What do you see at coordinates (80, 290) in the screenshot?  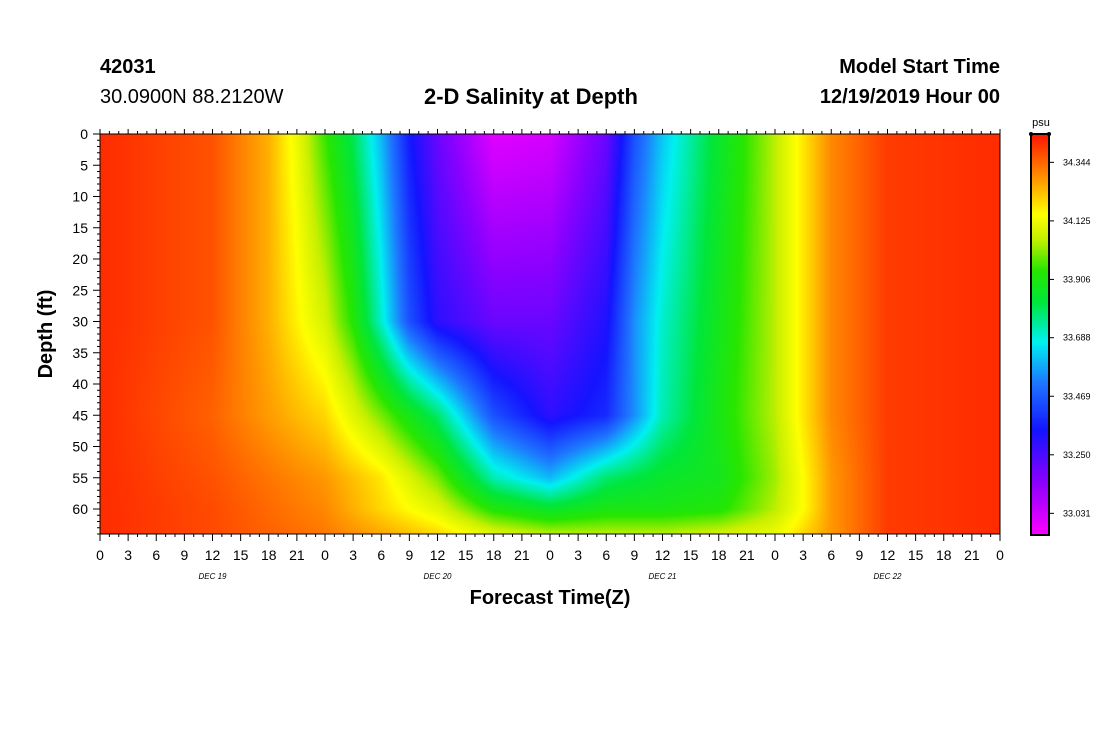 I see `y-tick-label: 25` at bounding box center [80, 290].